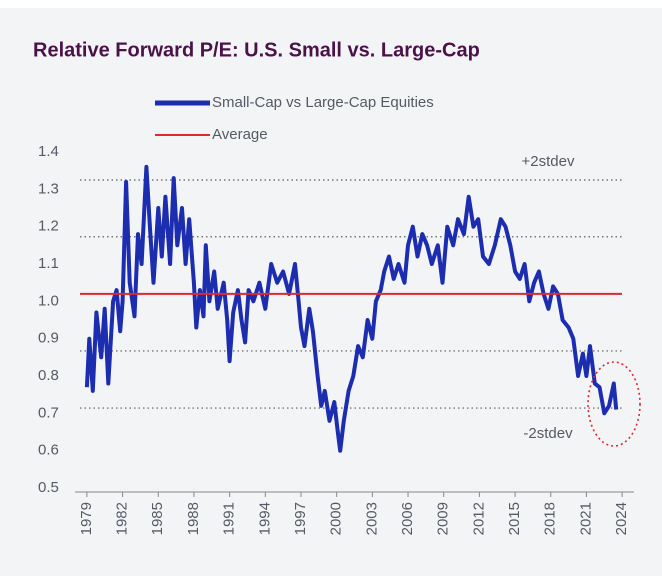  What do you see at coordinates (478, 518) in the screenshot?
I see `x-tick-label: 2012` at bounding box center [478, 518].